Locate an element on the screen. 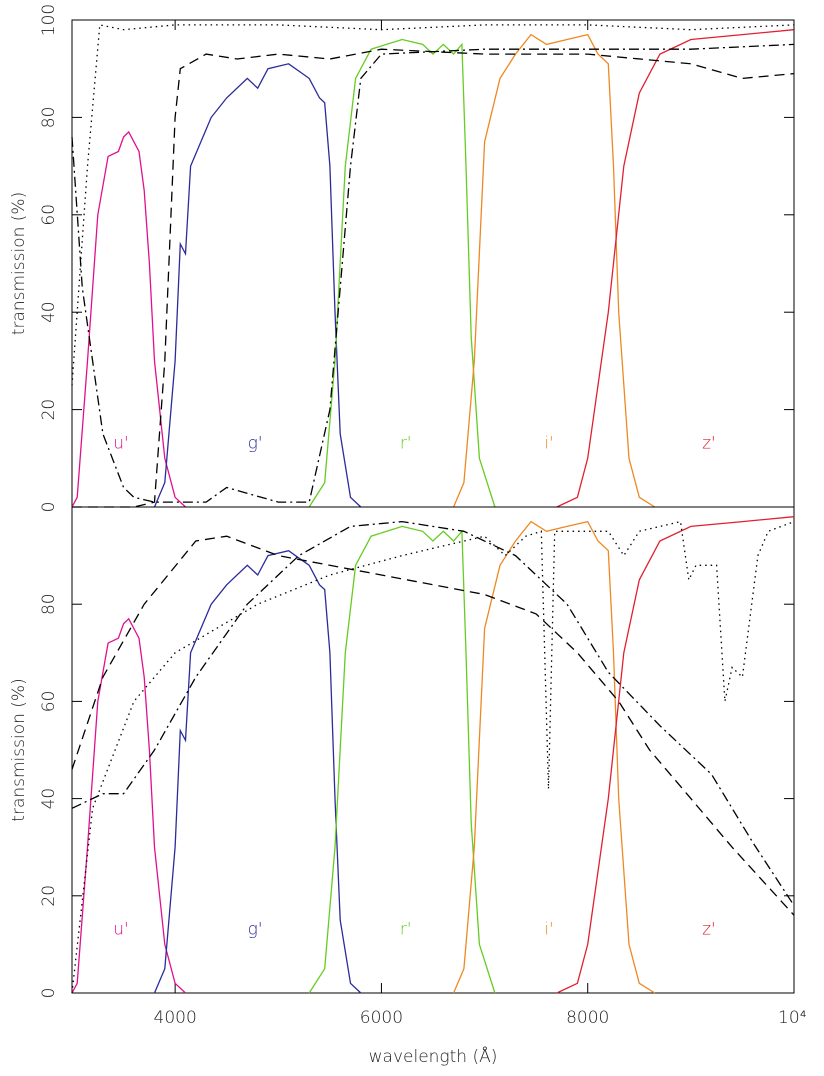  x-tick-label: 8000 is located at coordinates (587, 1018).